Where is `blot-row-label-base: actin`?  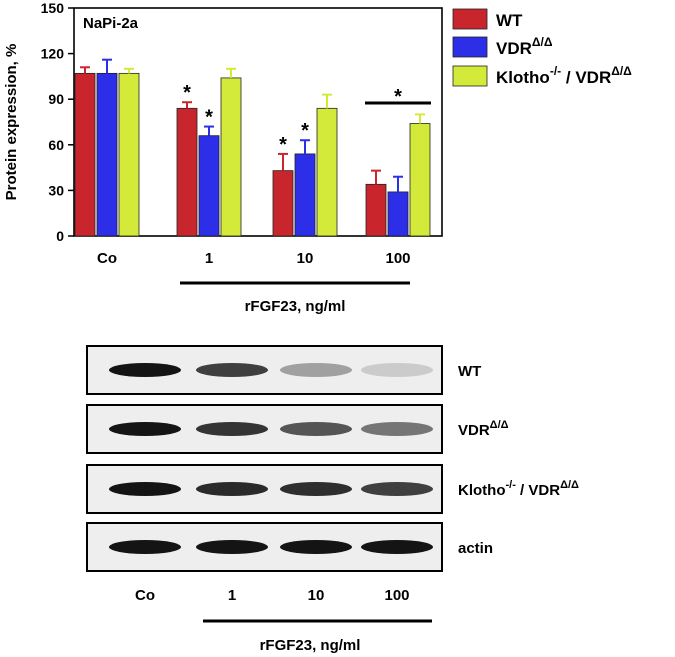 blot-row-label-base: actin is located at coordinates (475, 548).